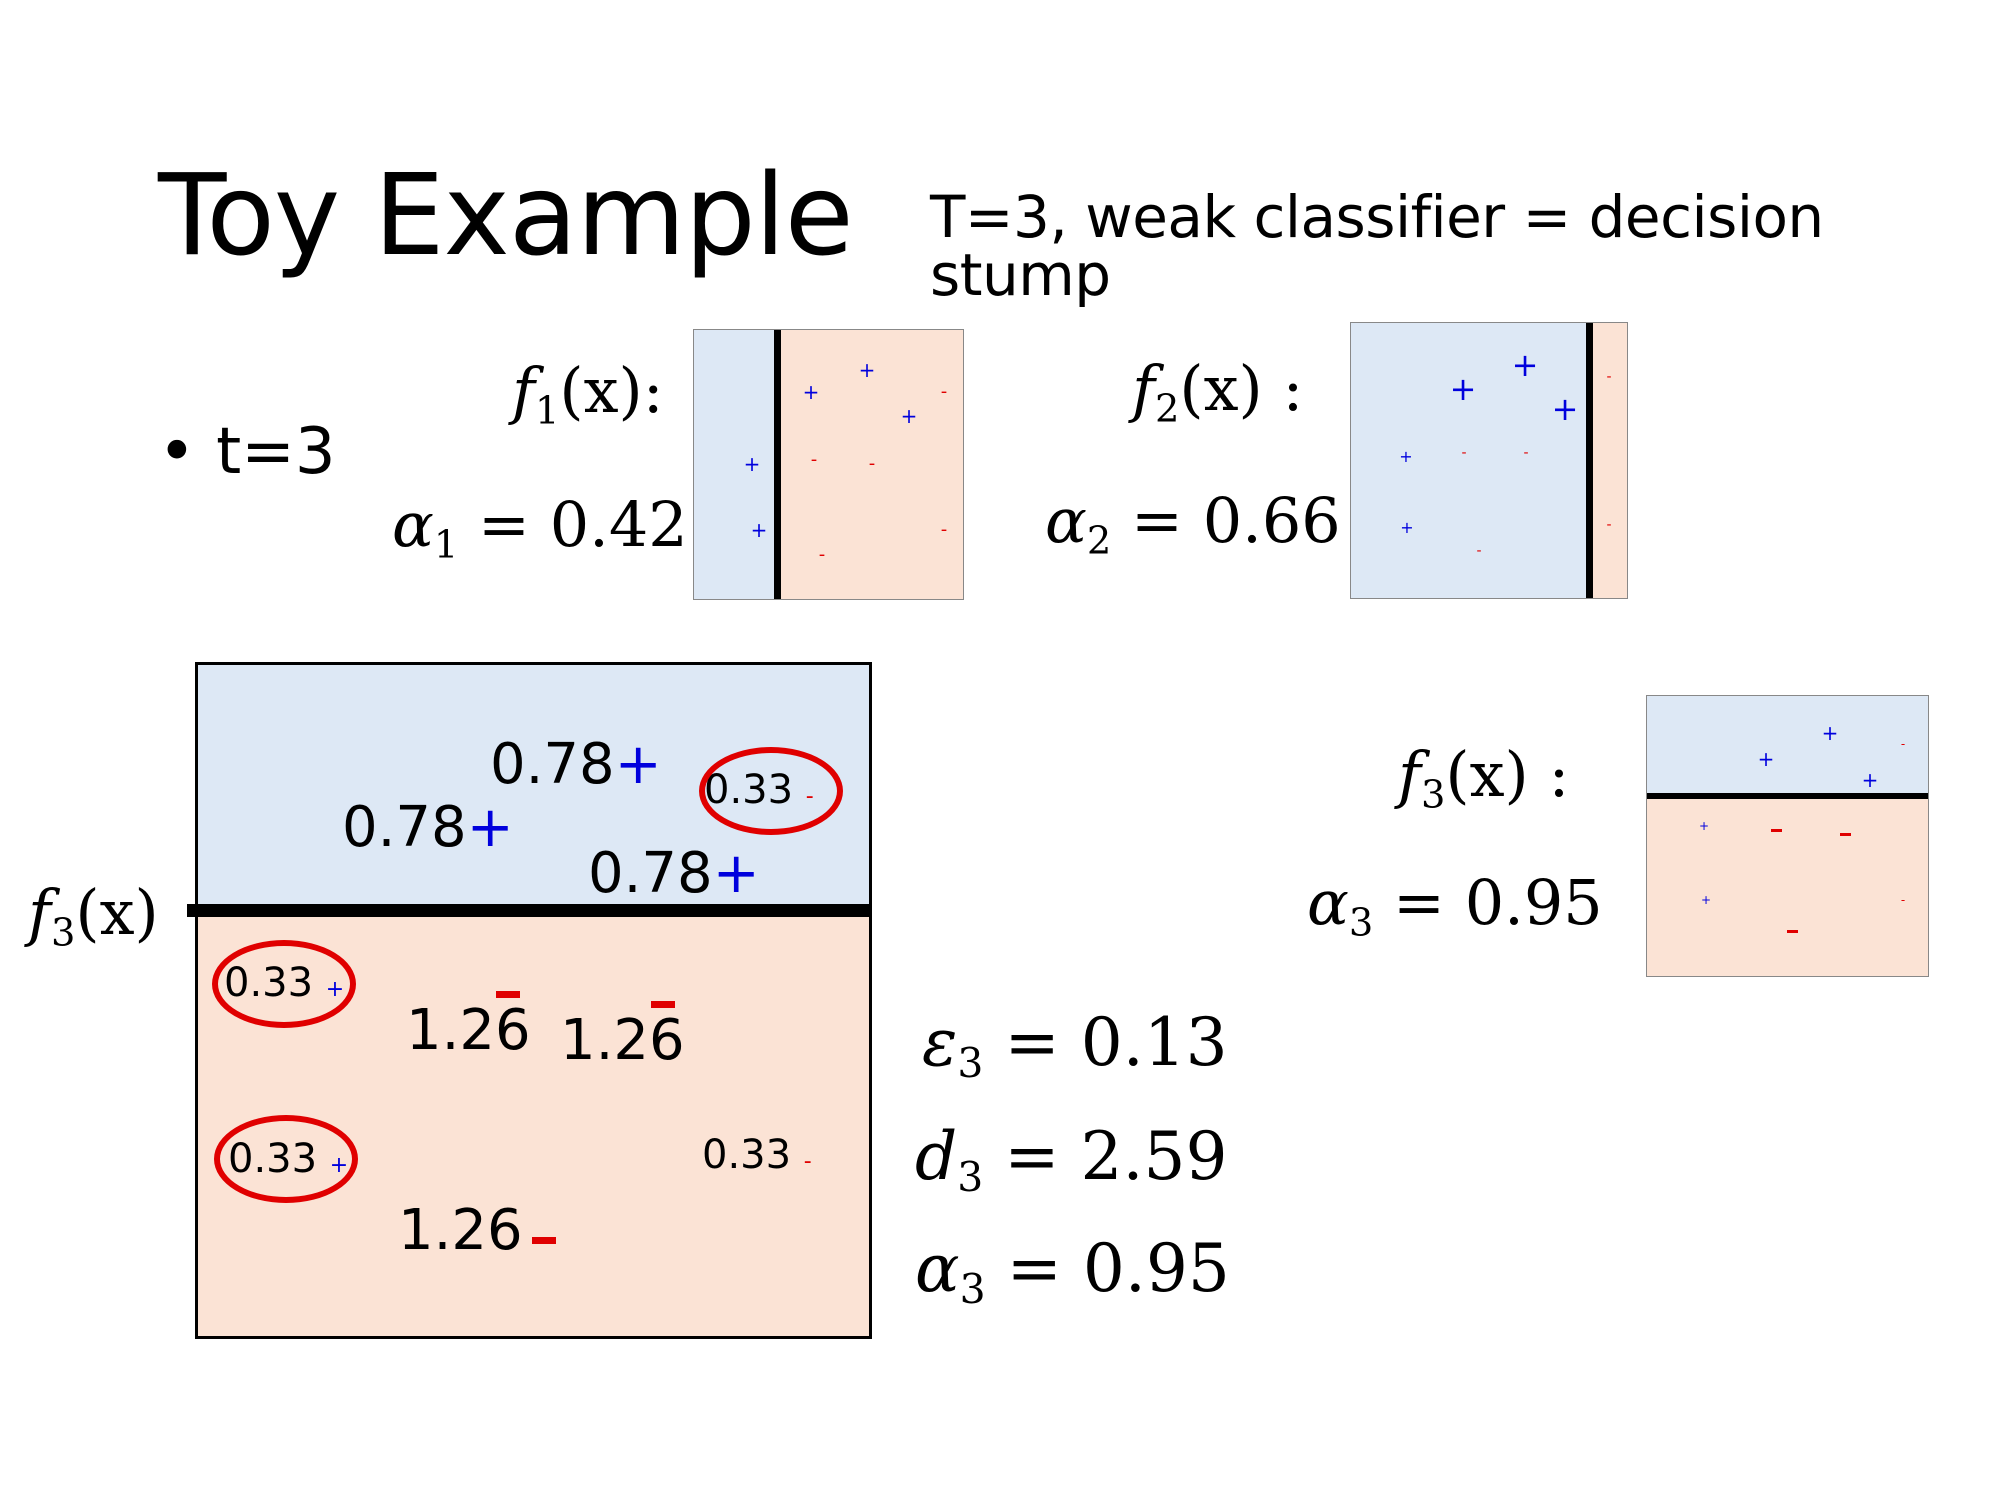 The width and height of the screenshot is (2000, 1500). What do you see at coordinates (777, 464) in the screenshot?
I see `f1-stump-line` at bounding box center [777, 464].